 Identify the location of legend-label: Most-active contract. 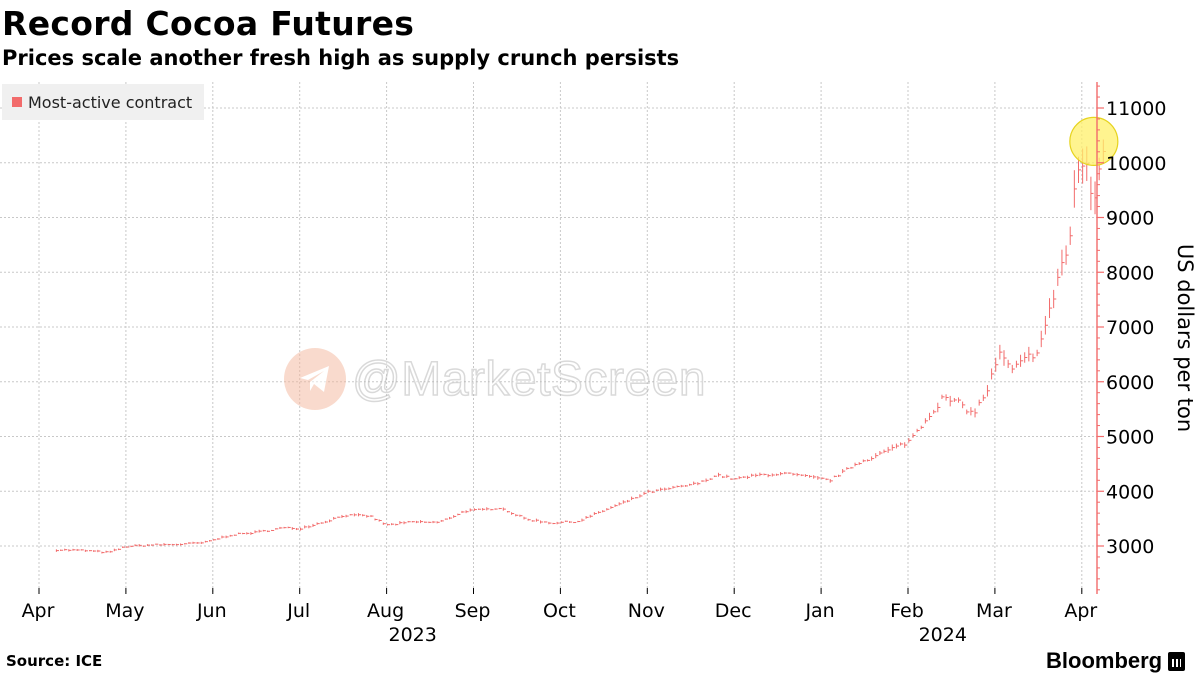
(110, 102).